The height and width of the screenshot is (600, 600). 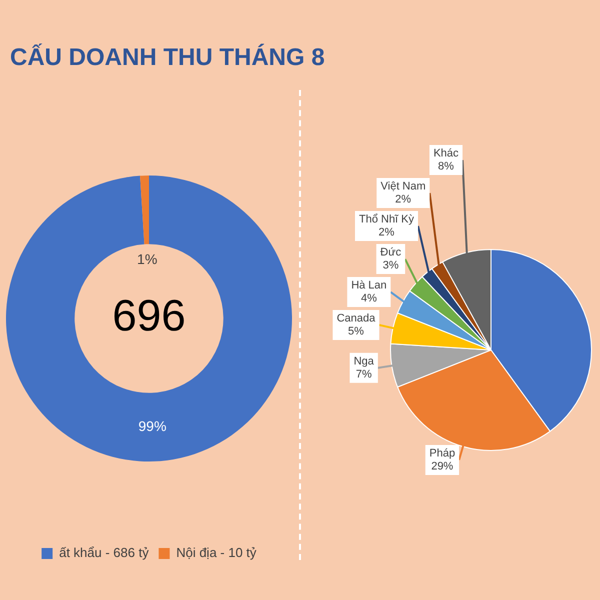 What do you see at coordinates (356, 332) in the screenshot?
I see `data-label: 5%` at bounding box center [356, 332].